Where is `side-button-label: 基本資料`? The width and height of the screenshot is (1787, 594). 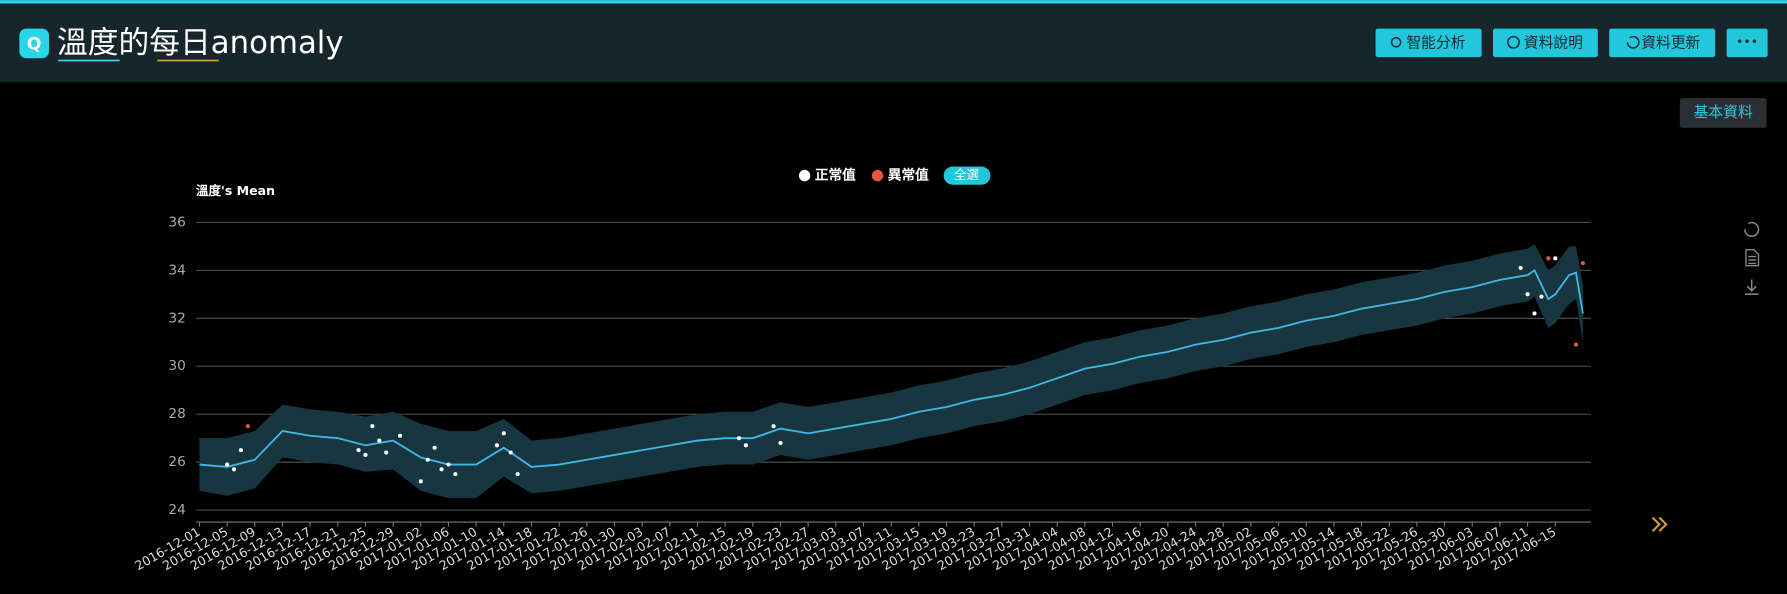
side-button-label: 基本資料 is located at coordinates (1723, 112).